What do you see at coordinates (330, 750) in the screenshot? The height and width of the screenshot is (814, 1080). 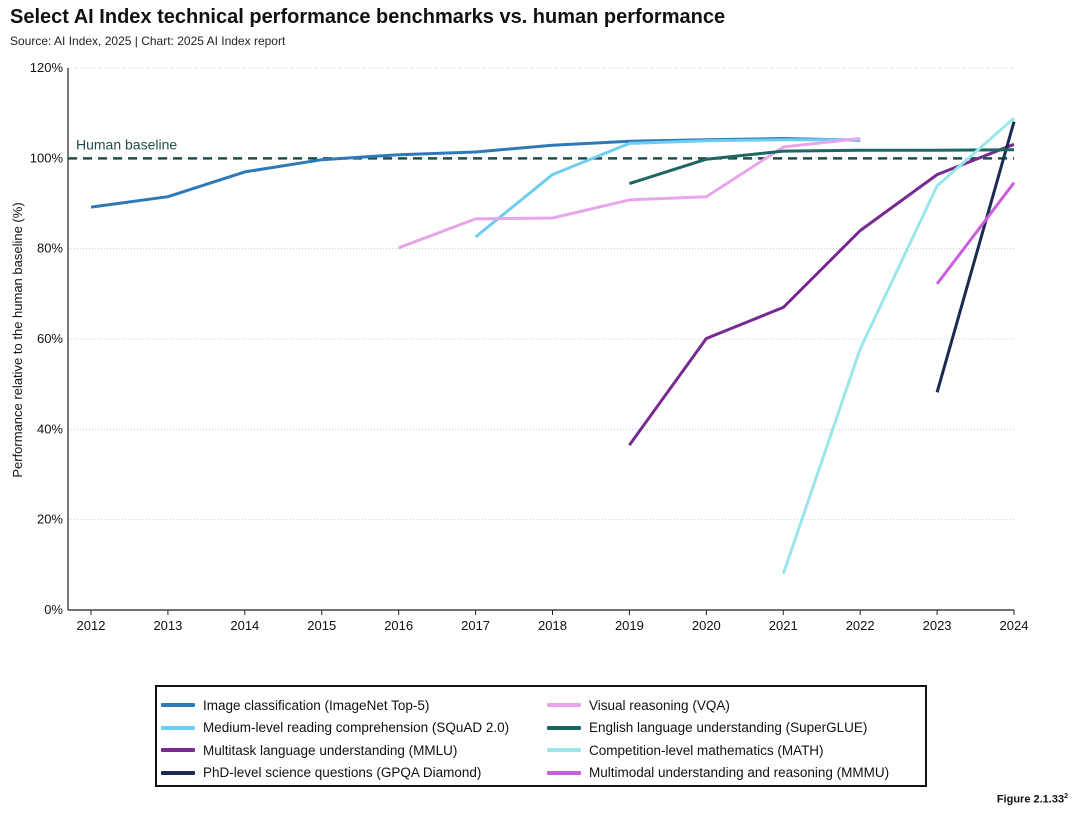 I see `legend-label: Multitask language understanding (MMLU)` at bounding box center [330, 750].